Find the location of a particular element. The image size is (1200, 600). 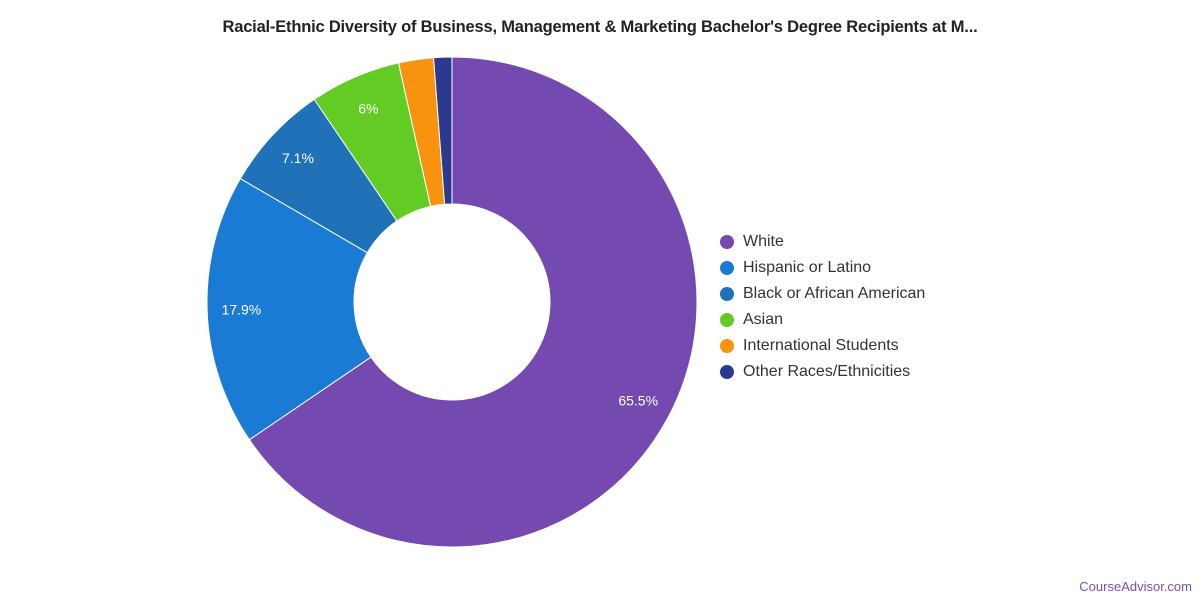

legend-item: Other Races/Ethnicities is located at coordinates (822, 372).